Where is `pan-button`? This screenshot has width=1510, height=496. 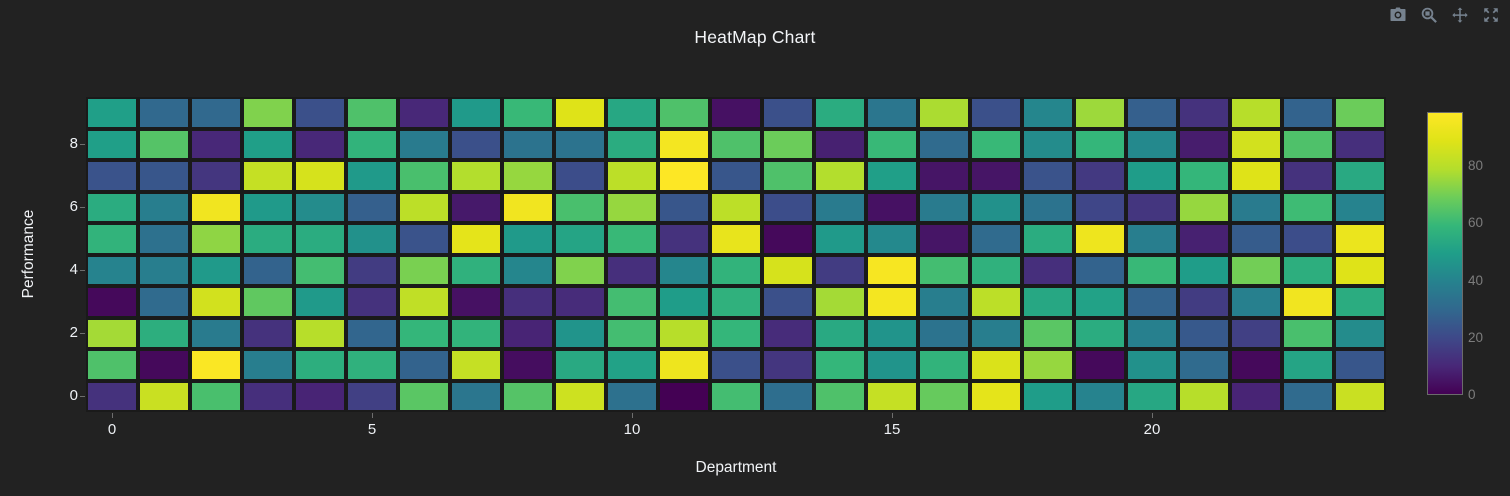
pan-button is located at coordinates (1460, 15).